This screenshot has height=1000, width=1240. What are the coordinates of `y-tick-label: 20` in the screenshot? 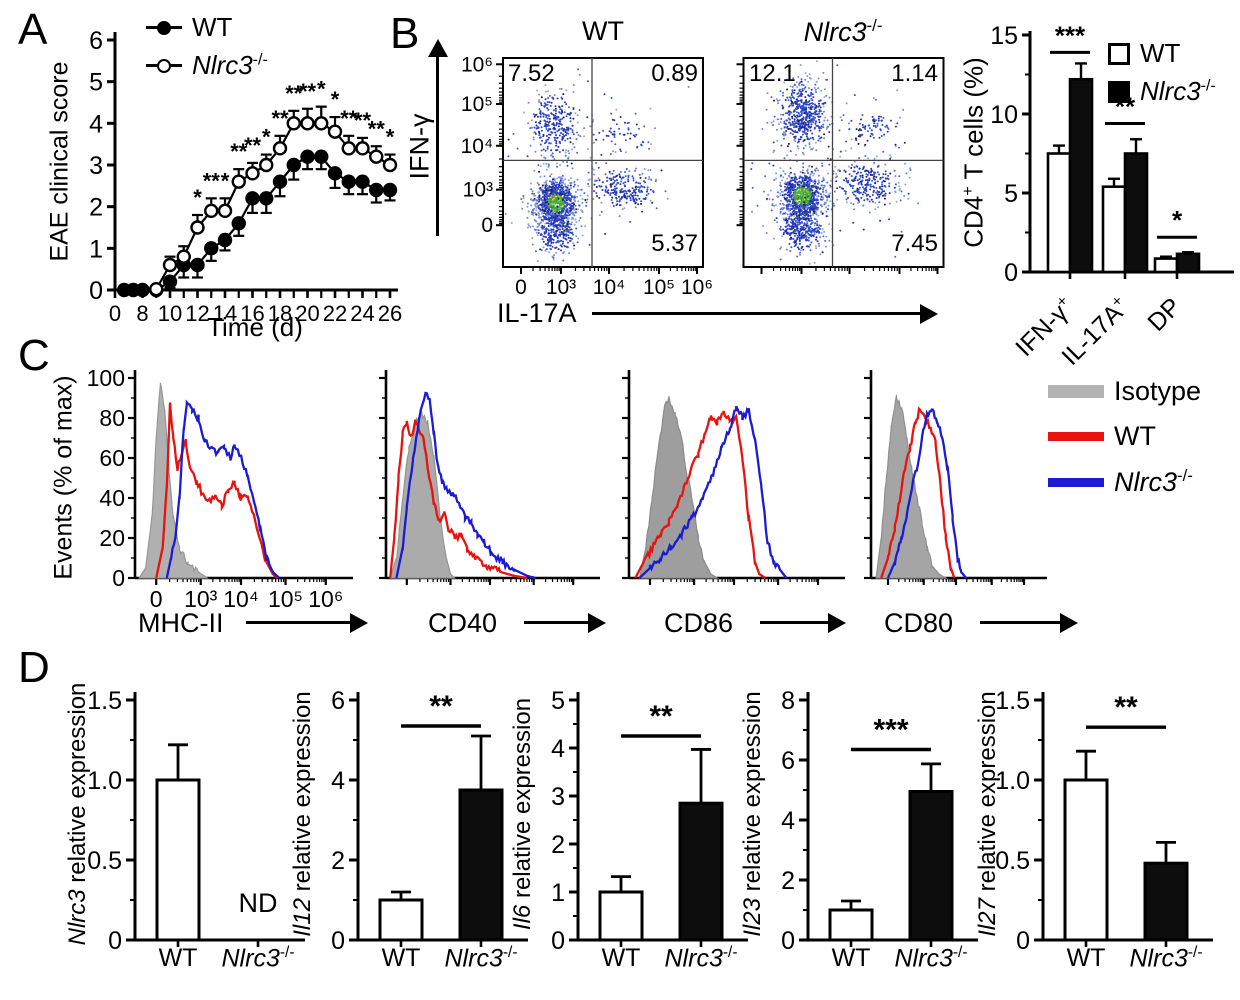 It's located at (112, 538).